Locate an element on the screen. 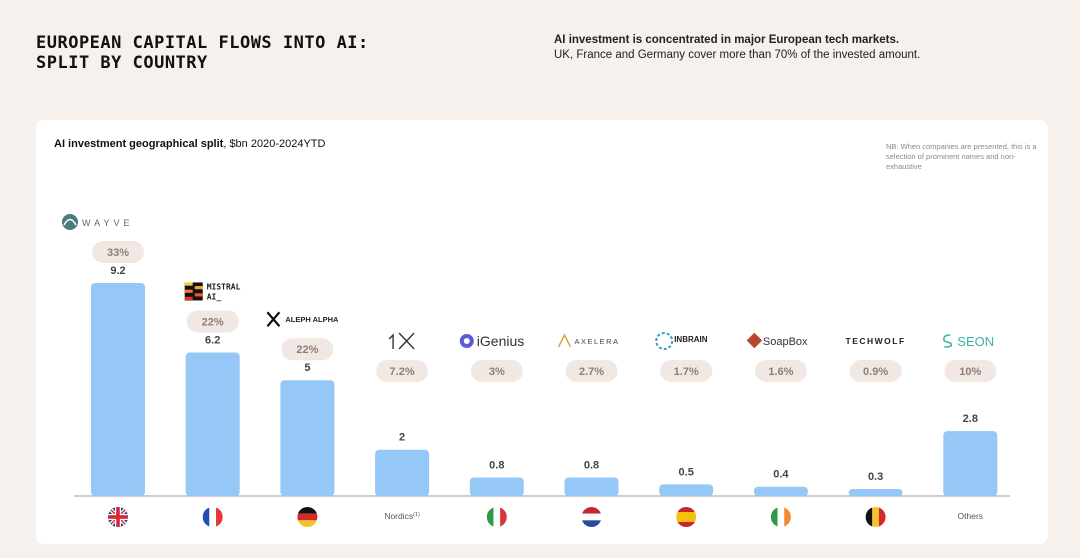  bar-ireland is located at coordinates (780, 491).